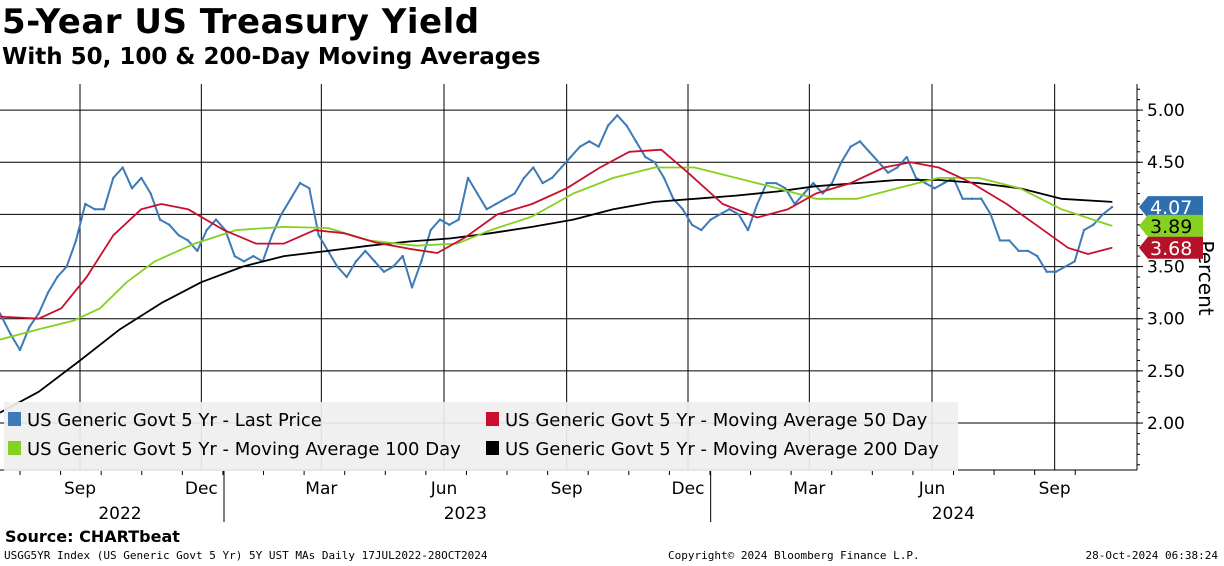  What do you see at coordinates (1166, 372) in the screenshot?
I see `y-tick-label: 2.50` at bounding box center [1166, 372].